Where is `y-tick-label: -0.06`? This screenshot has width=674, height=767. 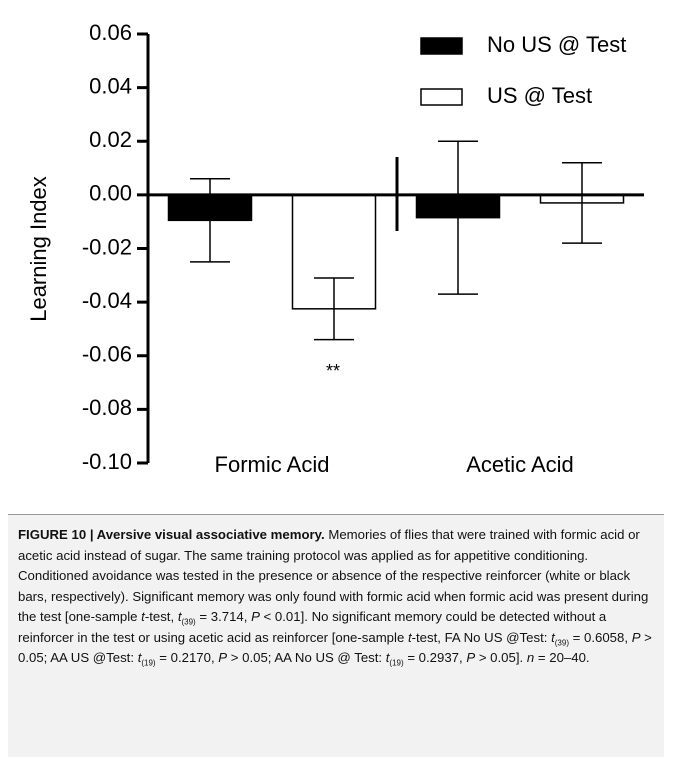 y-tick-label: -0.06 is located at coordinates (107, 354).